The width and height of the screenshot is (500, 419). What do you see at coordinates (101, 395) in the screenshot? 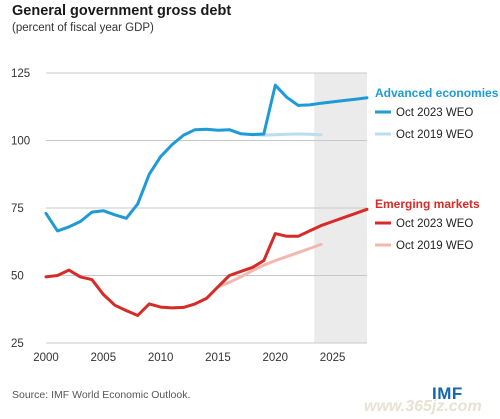
I see `source-note: Source: IMF World Economic Outlook.` at bounding box center [101, 395].